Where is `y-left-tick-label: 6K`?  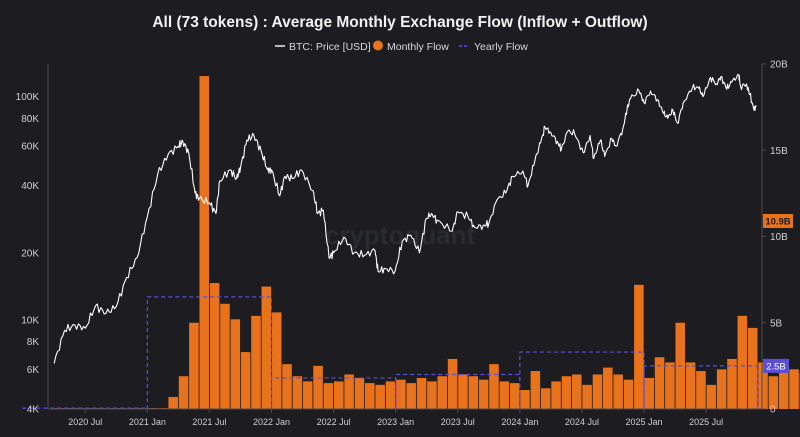
y-left-tick-label: 6K is located at coordinates (33, 370).